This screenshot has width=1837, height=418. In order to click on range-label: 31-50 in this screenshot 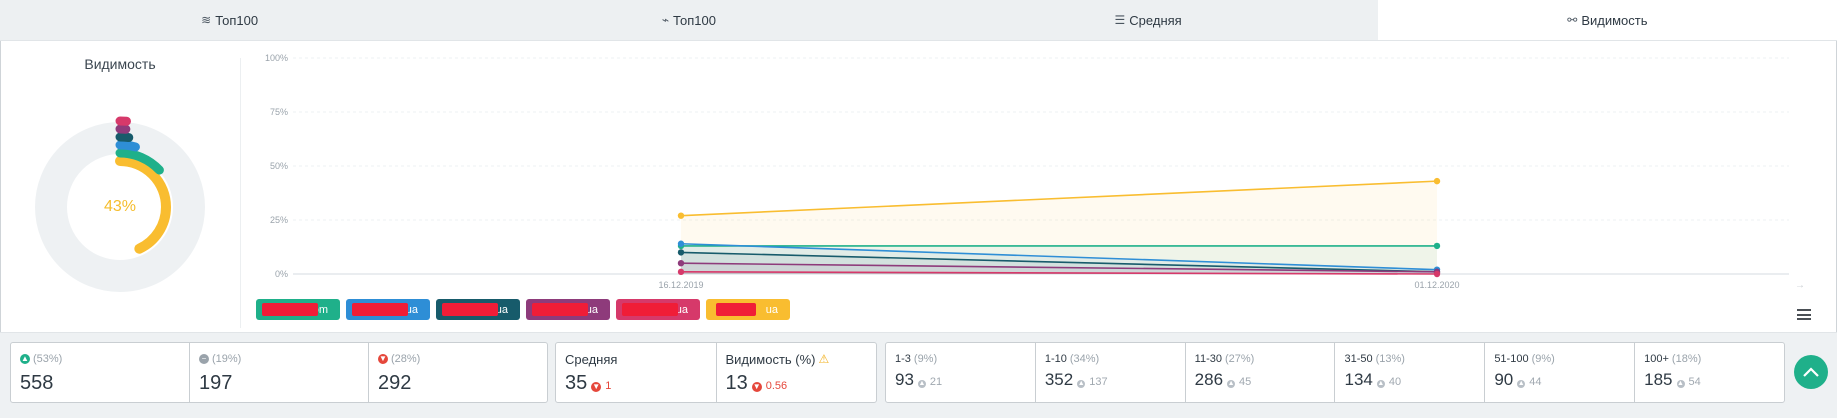, I will do `click(1358, 359)`.